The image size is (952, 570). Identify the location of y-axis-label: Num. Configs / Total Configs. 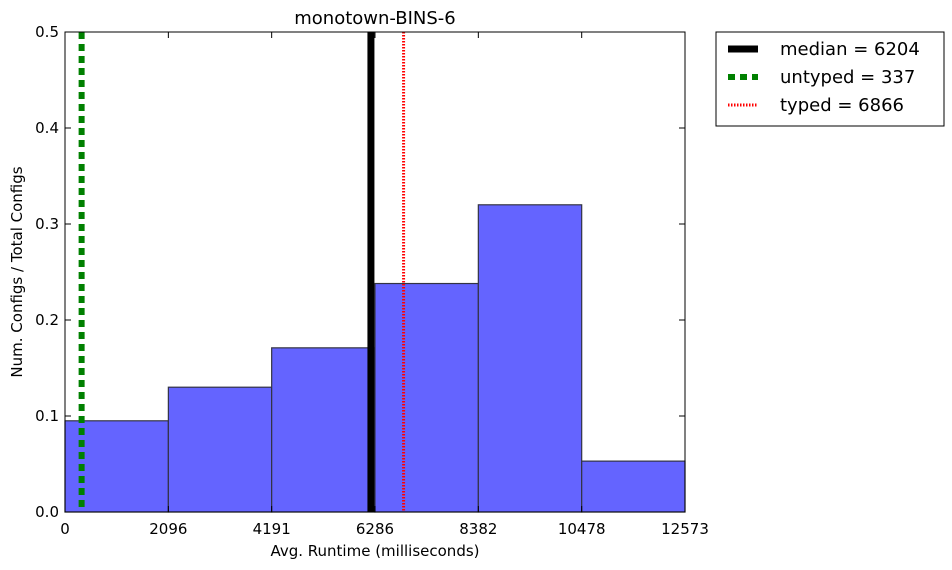
(17, 271).